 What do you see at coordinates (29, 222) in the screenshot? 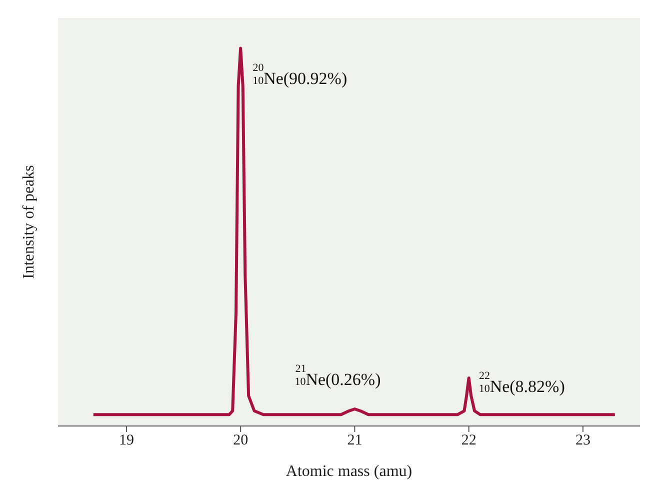
I see `y-axis-title: Intensity of peaks` at bounding box center [29, 222].